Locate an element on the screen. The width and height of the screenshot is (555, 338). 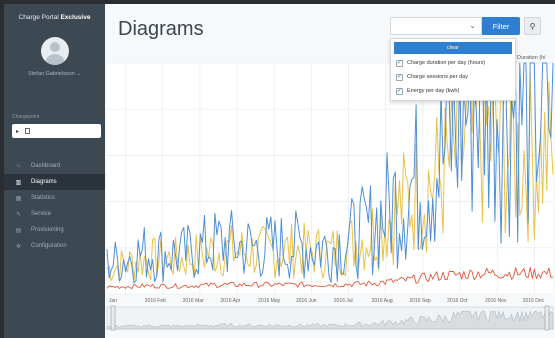
series-option: ✓ Energy per day (kwh) is located at coordinates (427, 91).